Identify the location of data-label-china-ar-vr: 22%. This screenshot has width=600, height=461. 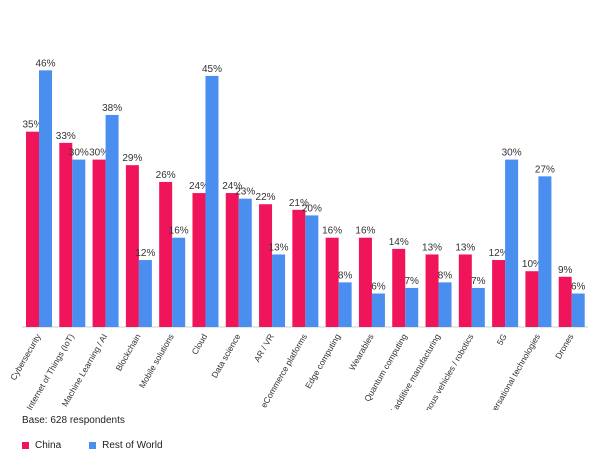
(266, 197).